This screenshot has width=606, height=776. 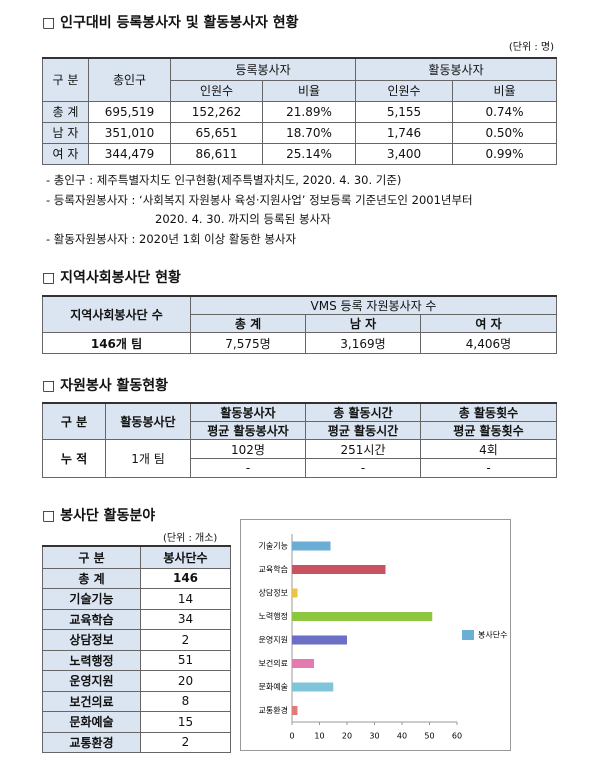 I want to click on table-cell: 3,400, so click(x=404, y=153).